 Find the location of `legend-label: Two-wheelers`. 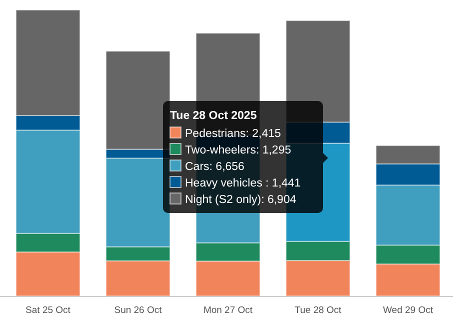

legend-label: Two-wheelers is located at coordinates (220, 150).